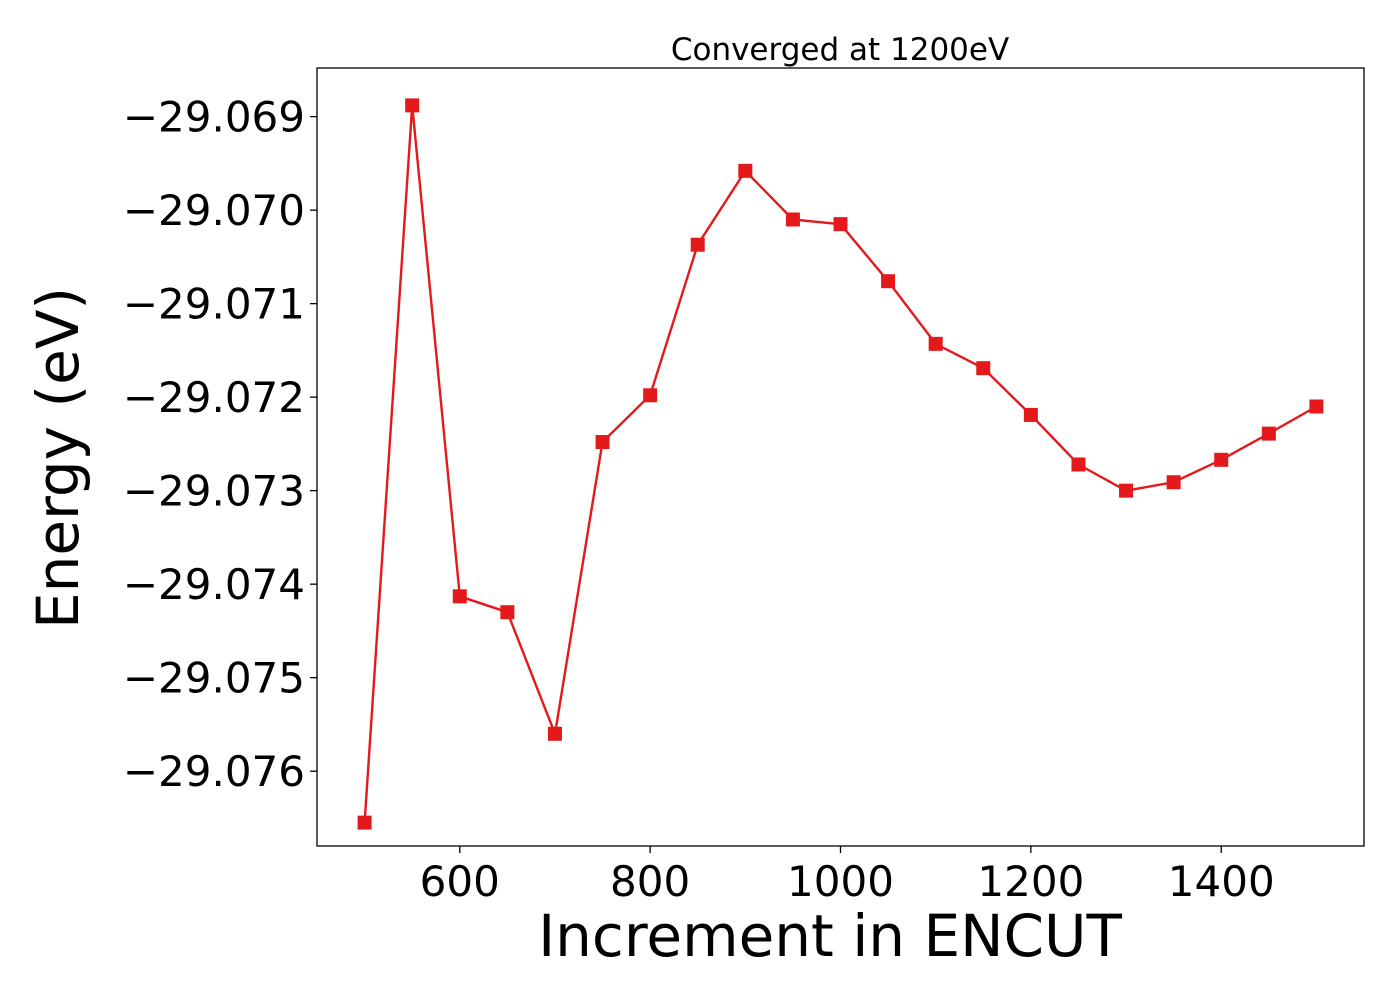  Describe the element at coordinates (214, 771) in the screenshot. I see `y-tick-label: −29.076` at that location.